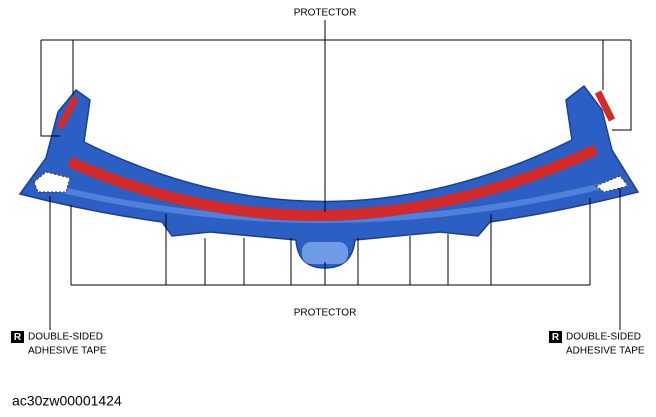 The width and height of the screenshot is (656, 417). What do you see at coordinates (67, 401) in the screenshot?
I see `figure-code: ac30zw00001424` at bounding box center [67, 401].